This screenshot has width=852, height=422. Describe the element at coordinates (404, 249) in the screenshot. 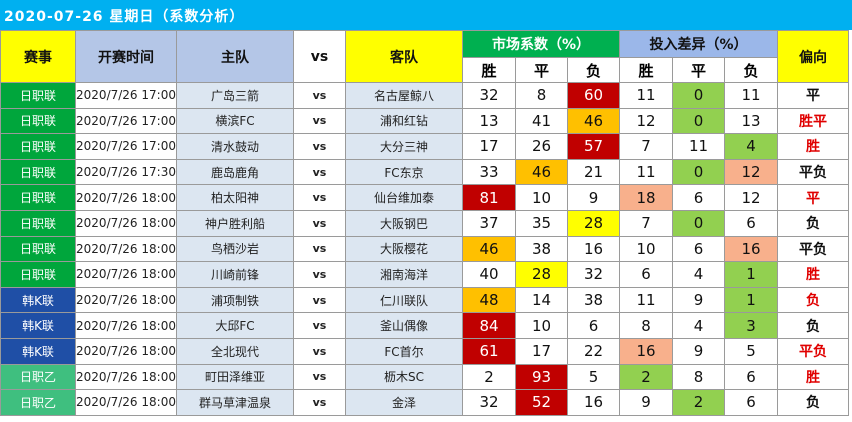

I see `away-team-cell: 大阪樱花` at that location.